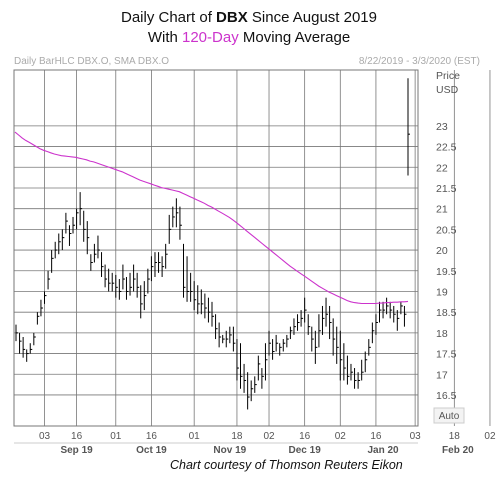 Image resolution: width=498 pixels, height=482 pixels. What do you see at coordinates (164, 37) in the screenshot?
I see `title-line-2-prefix: With` at bounding box center [164, 37].